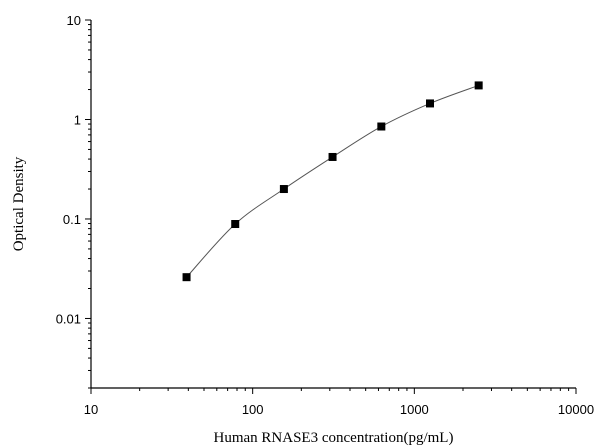 This screenshot has height=446, width=598. What do you see at coordinates (414, 409) in the screenshot?
I see `x-tick-label: 1000` at bounding box center [414, 409].